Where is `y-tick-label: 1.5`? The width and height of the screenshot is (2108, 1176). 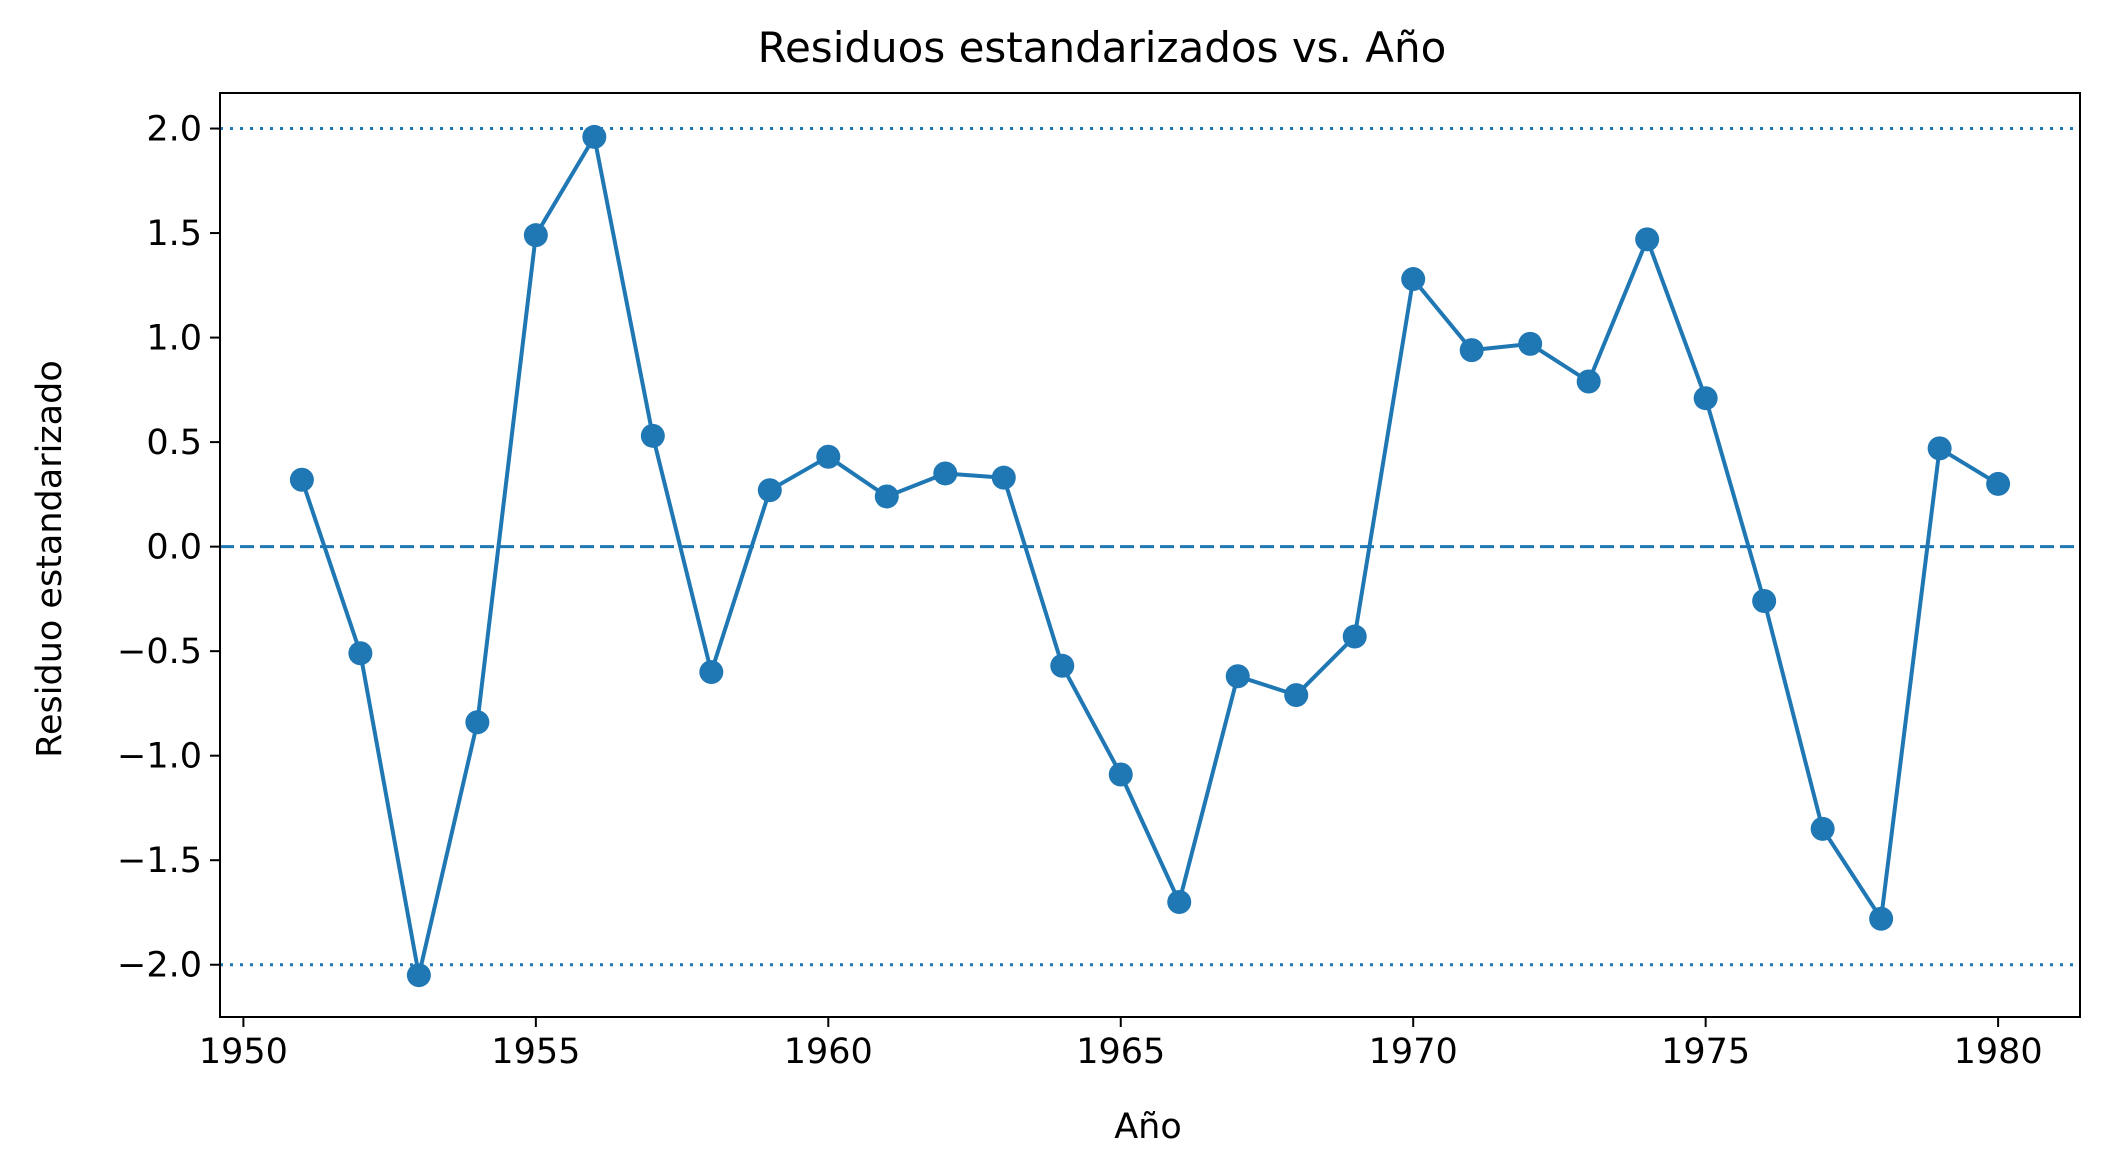
y-tick-label: 1.5 is located at coordinates (174, 234).